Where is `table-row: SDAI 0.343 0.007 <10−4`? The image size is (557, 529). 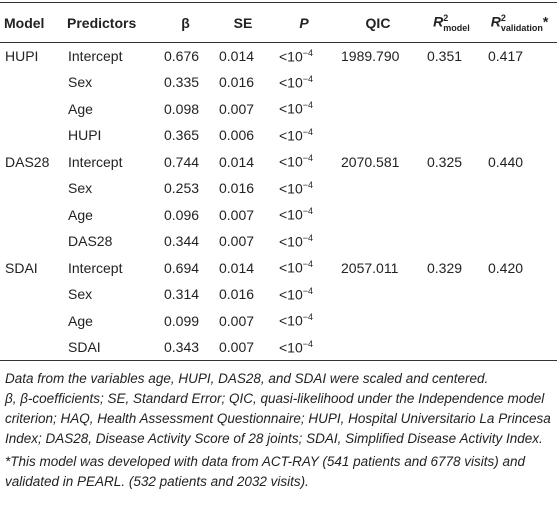
table-row: SDAI 0.343 0.007 <10−4 is located at coordinates (278, 347).